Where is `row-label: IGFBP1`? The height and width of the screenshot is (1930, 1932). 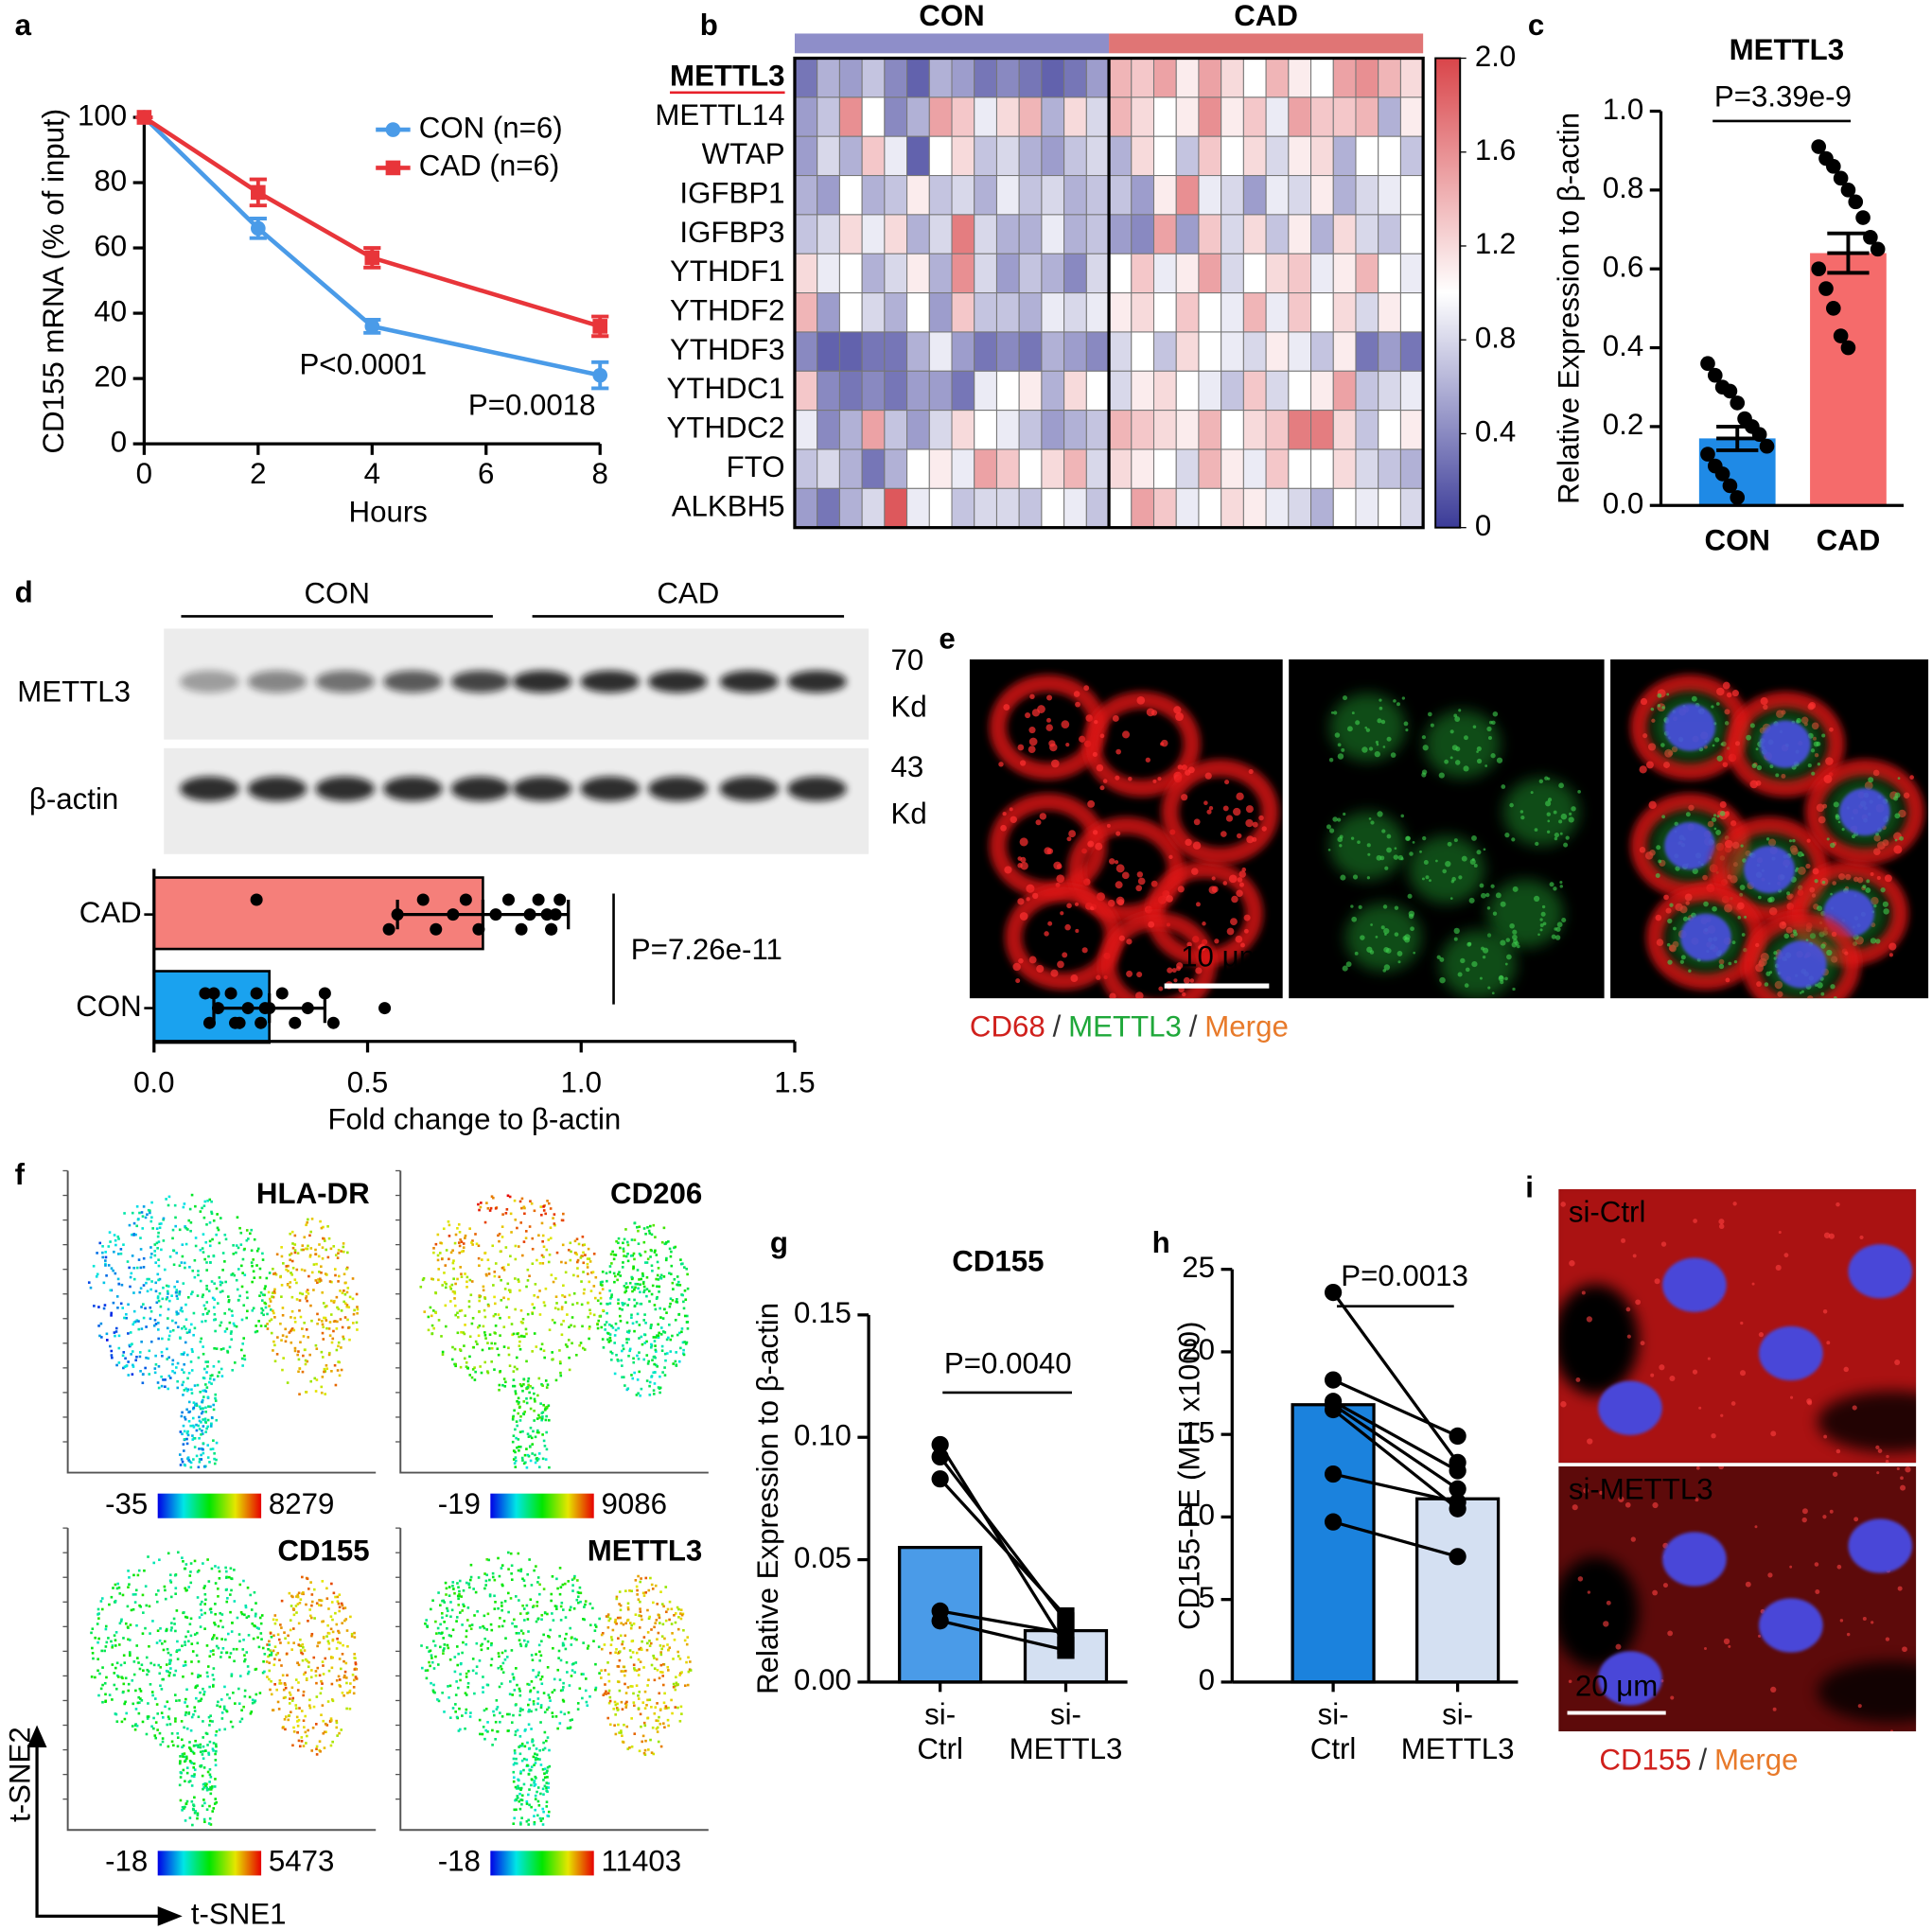 row-label: IGFBP1 is located at coordinates (731, 192).